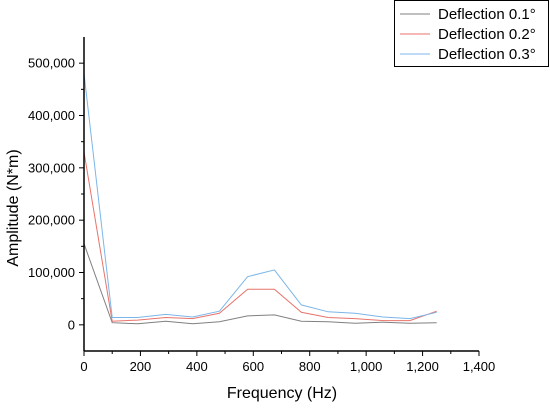 Image resolution: width=550 pixels, height=408 pixels. Describe the element at coordinates (310, 366) in the screenshot. I see `x-tick-label: 800` at that location.